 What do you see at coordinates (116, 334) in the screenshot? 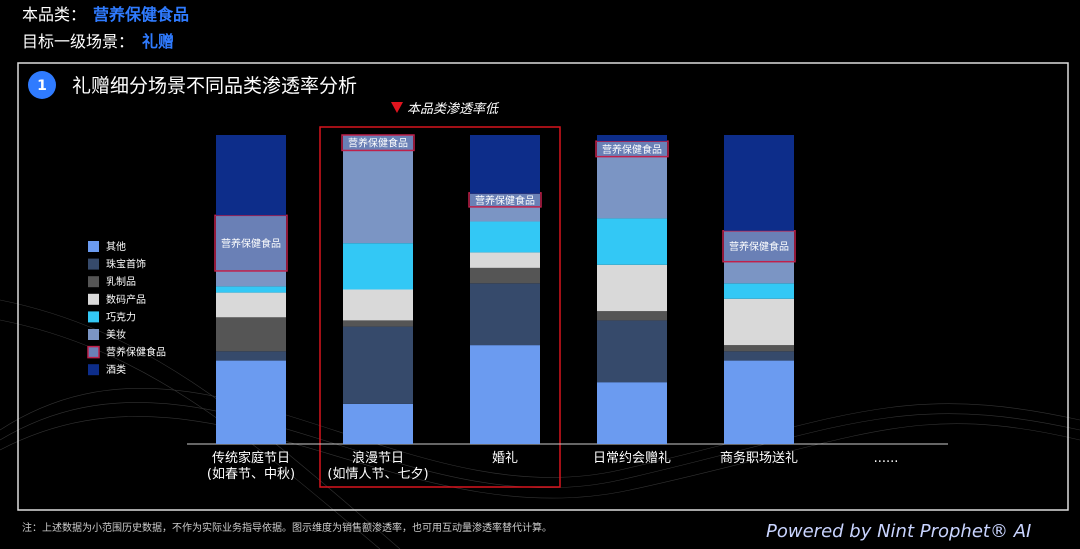
I see `legend-label: 美妆` at bounding box center [116, 334].